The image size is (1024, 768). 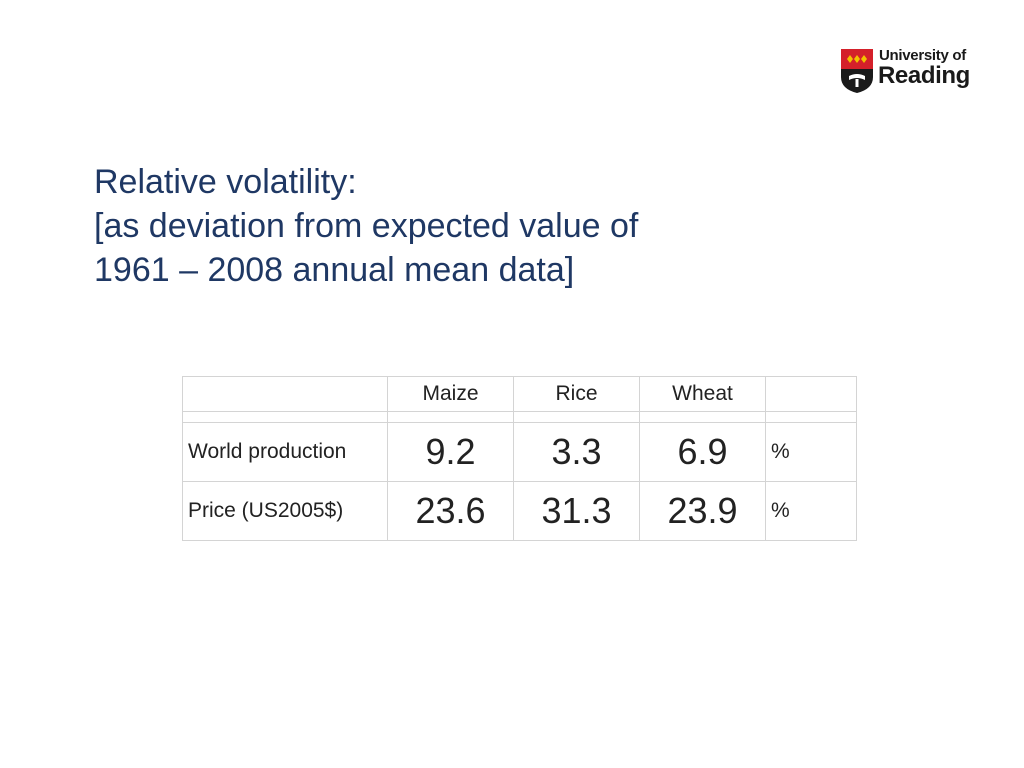 What do you see at coordinates (285, 511) in the screenshot?
I see `row-label: Price (US2005$)` at bounding box center [285, 511].